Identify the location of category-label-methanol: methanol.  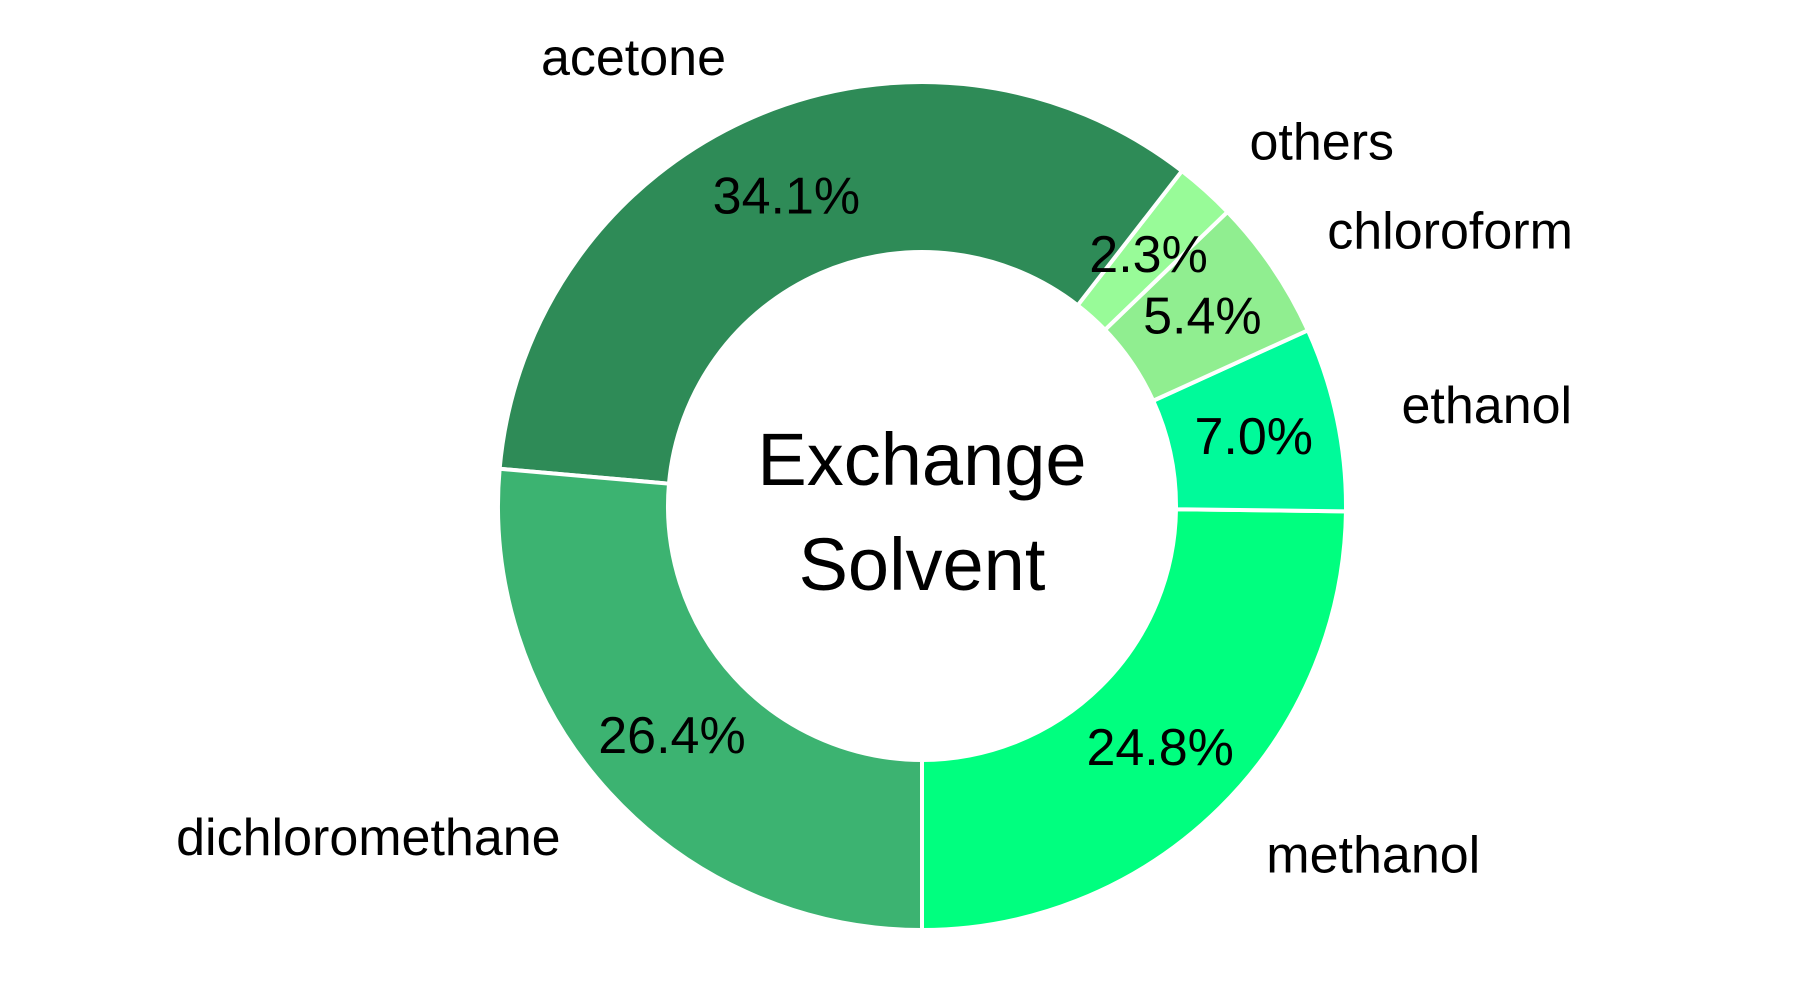
(1373, 856).